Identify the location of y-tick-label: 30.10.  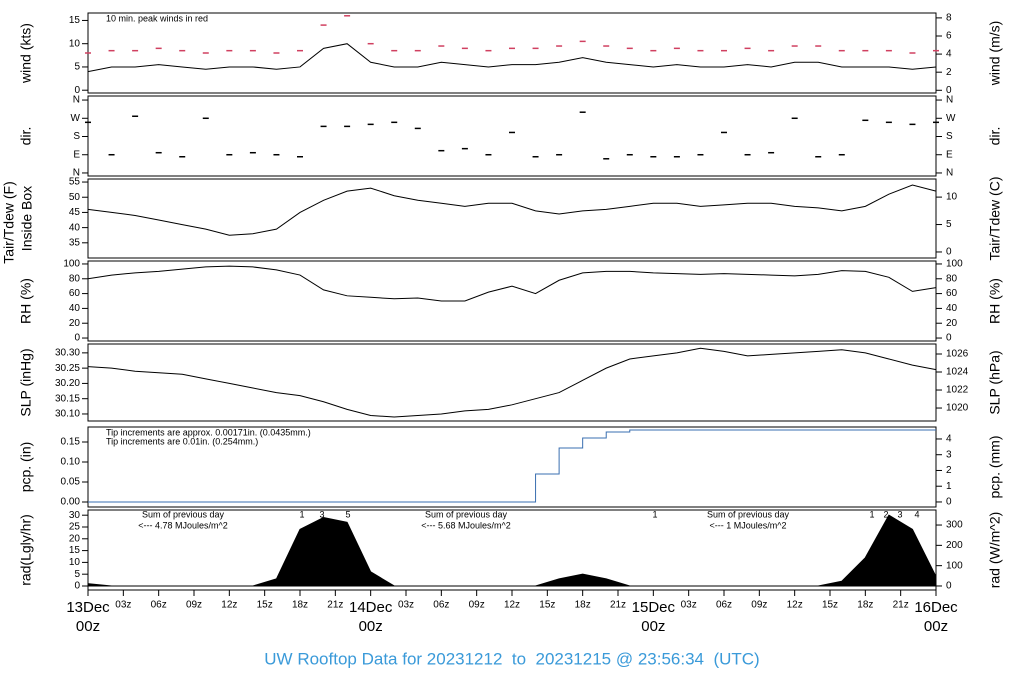
(67, 414).